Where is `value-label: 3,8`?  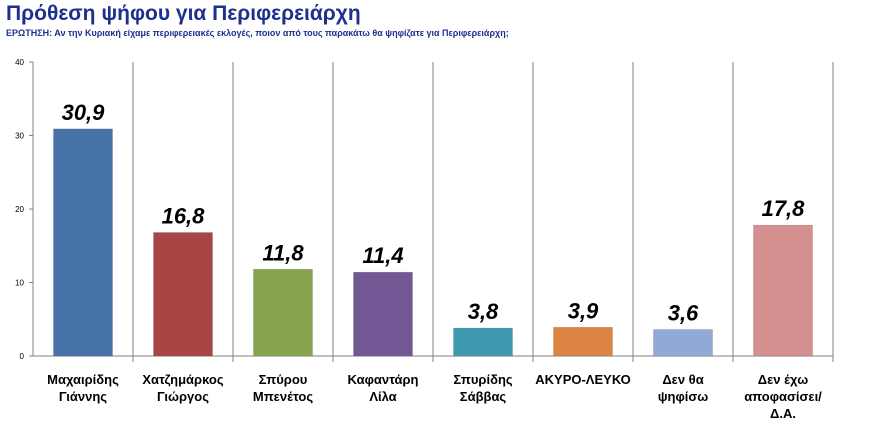
value-label: 3,8 is located at coordinates (483, 311).